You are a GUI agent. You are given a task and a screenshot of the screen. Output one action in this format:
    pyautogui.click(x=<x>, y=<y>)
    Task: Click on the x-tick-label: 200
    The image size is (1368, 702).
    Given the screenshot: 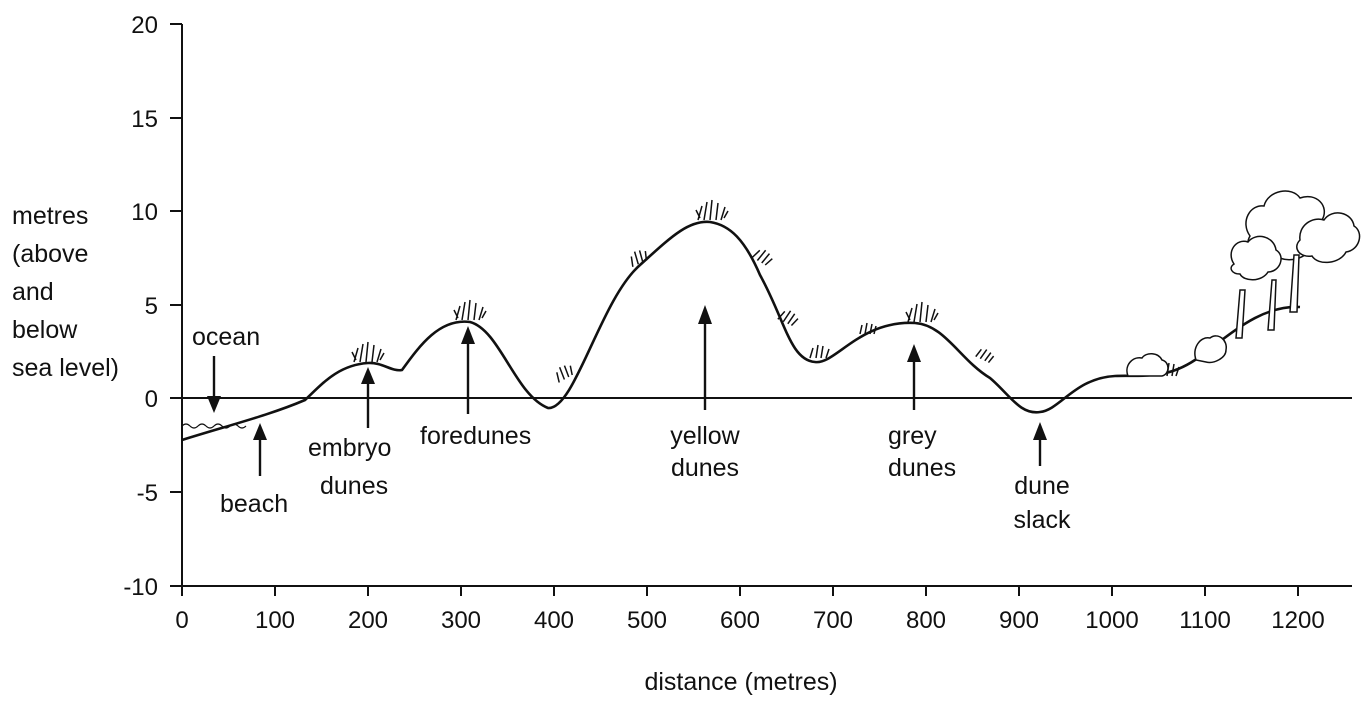 What is the action you would take?
    pyautogui.click(x=368, y=620)
    